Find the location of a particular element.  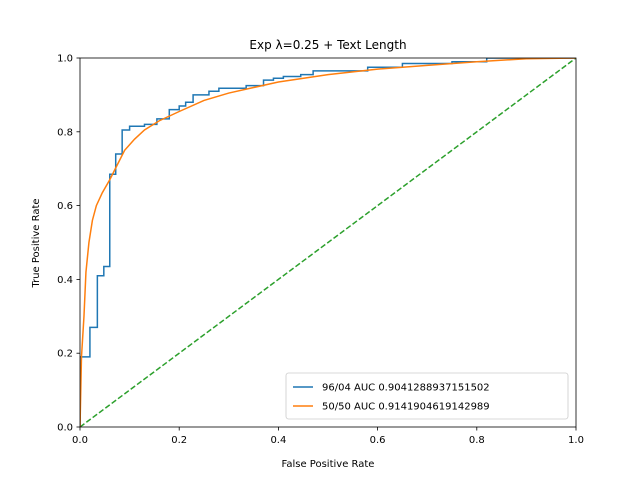

y-axis-label: True Positive Rate is located at coordinates (36, 243).